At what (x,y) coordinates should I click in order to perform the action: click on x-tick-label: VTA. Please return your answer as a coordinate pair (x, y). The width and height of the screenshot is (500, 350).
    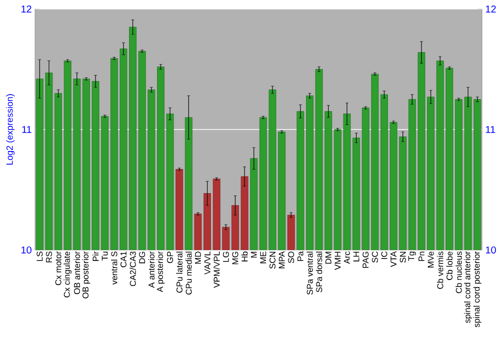
    Looking at the image, I should click on (393, 259).